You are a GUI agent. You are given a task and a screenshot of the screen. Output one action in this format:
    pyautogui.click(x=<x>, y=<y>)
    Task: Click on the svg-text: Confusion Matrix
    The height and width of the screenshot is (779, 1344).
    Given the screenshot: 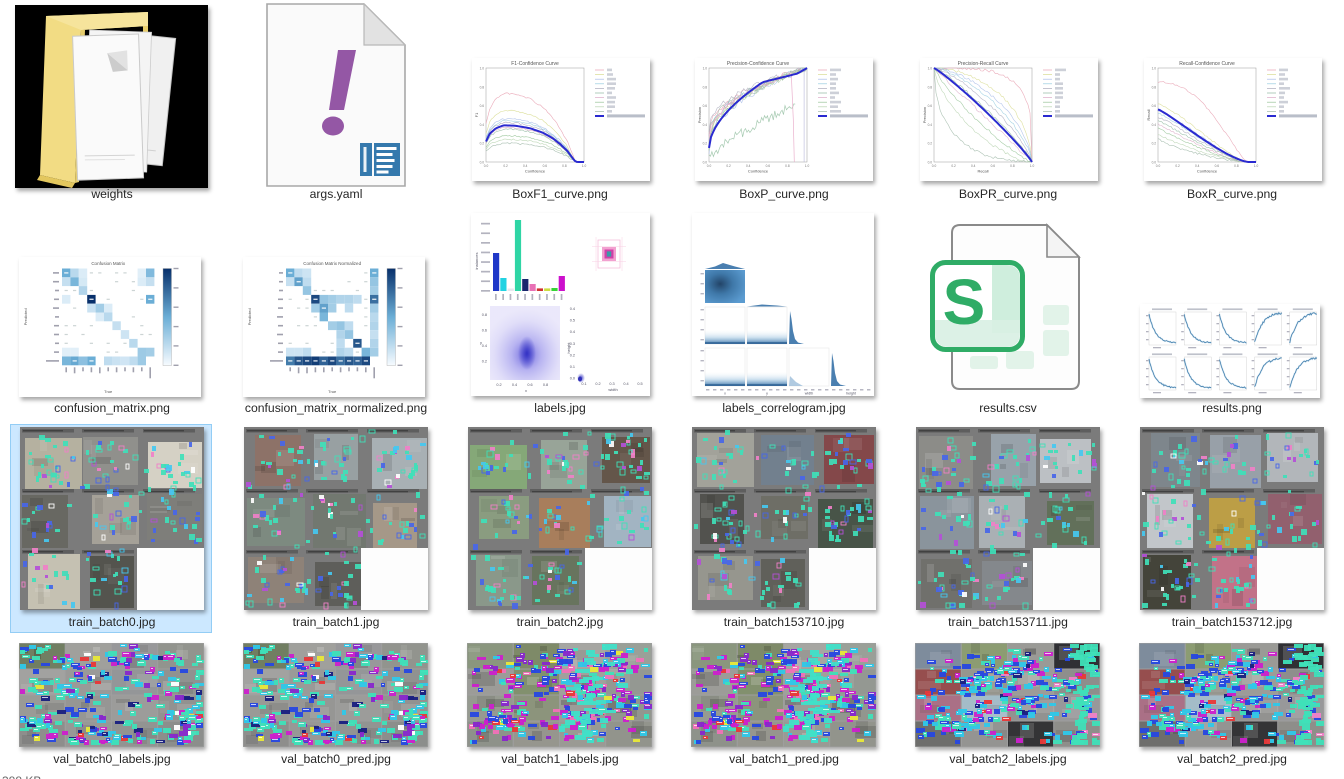 What is the action you would take?
    pyautogui.click(x=108, y=263)
    